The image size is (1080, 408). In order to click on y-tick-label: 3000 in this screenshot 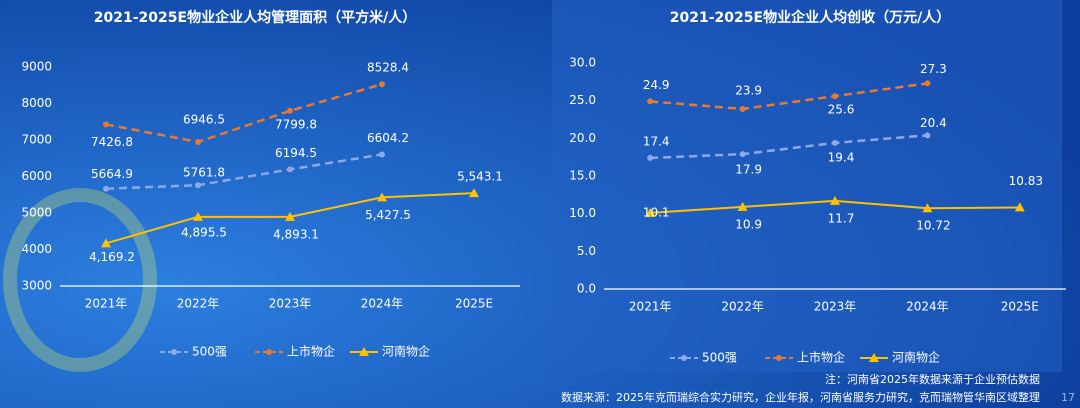, I will do `click(36, 286)`.